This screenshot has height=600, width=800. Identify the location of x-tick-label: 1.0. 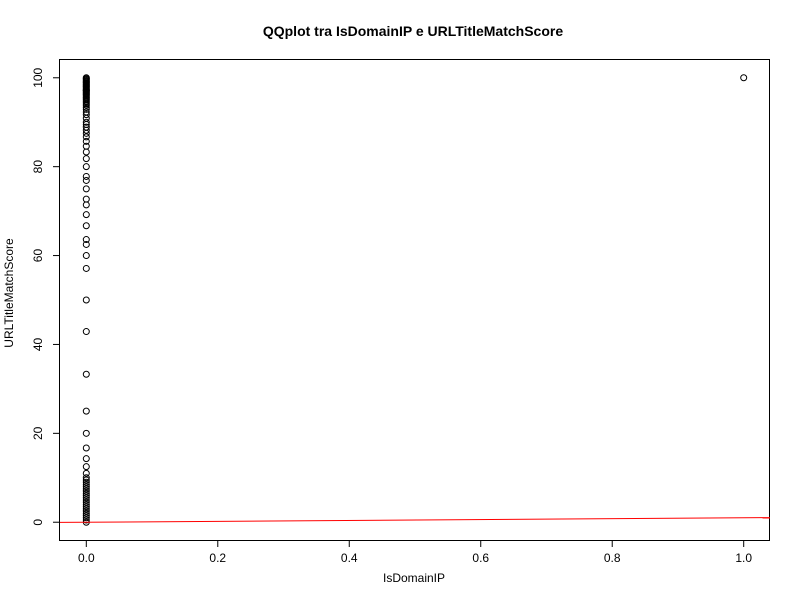
(743, 558).